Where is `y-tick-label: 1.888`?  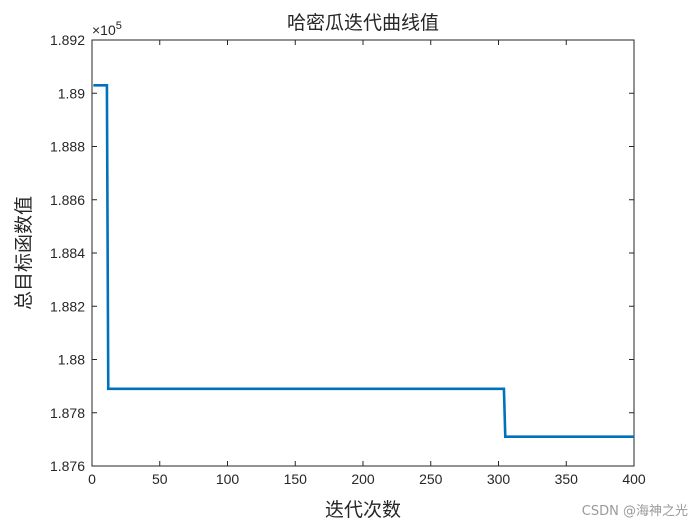
y-tick-label: 1.888 is located at coordinates (67, 147).